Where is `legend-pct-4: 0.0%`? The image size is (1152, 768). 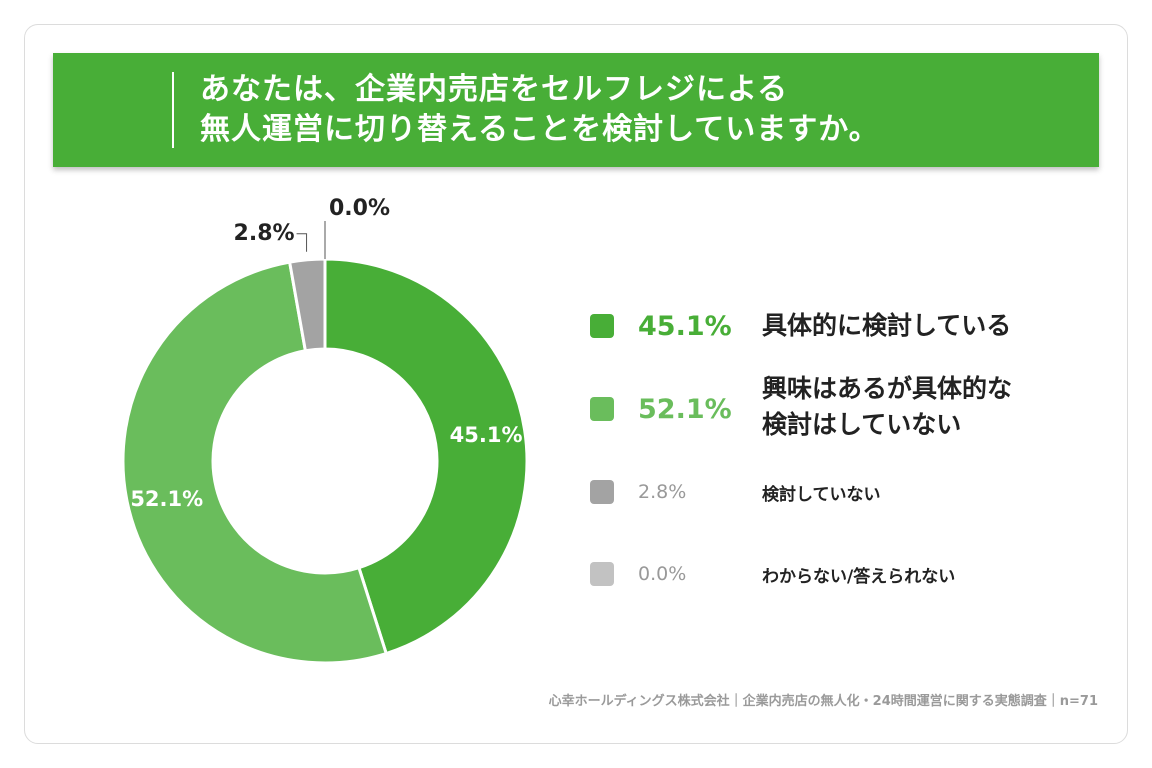
legend-pct-4: 0.0% is located at coordinates (662, 574).